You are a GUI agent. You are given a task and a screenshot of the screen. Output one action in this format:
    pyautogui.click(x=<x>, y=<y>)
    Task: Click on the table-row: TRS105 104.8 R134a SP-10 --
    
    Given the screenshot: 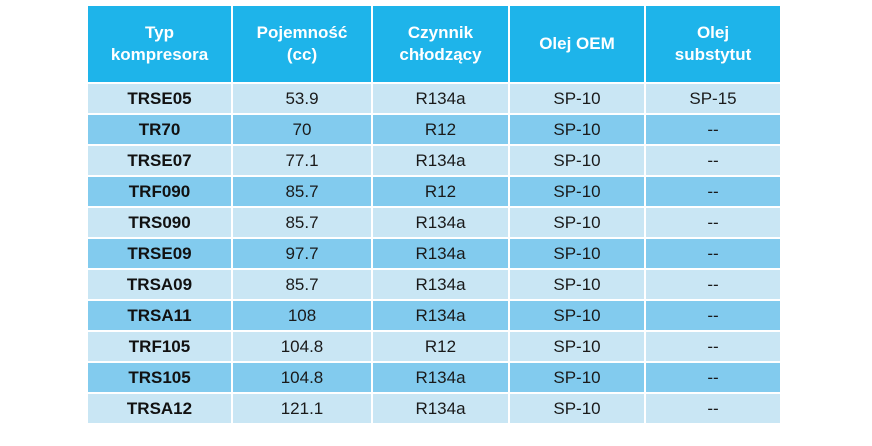 What is the action you would take?
    pyautogui.click(x=434, y=377)
    